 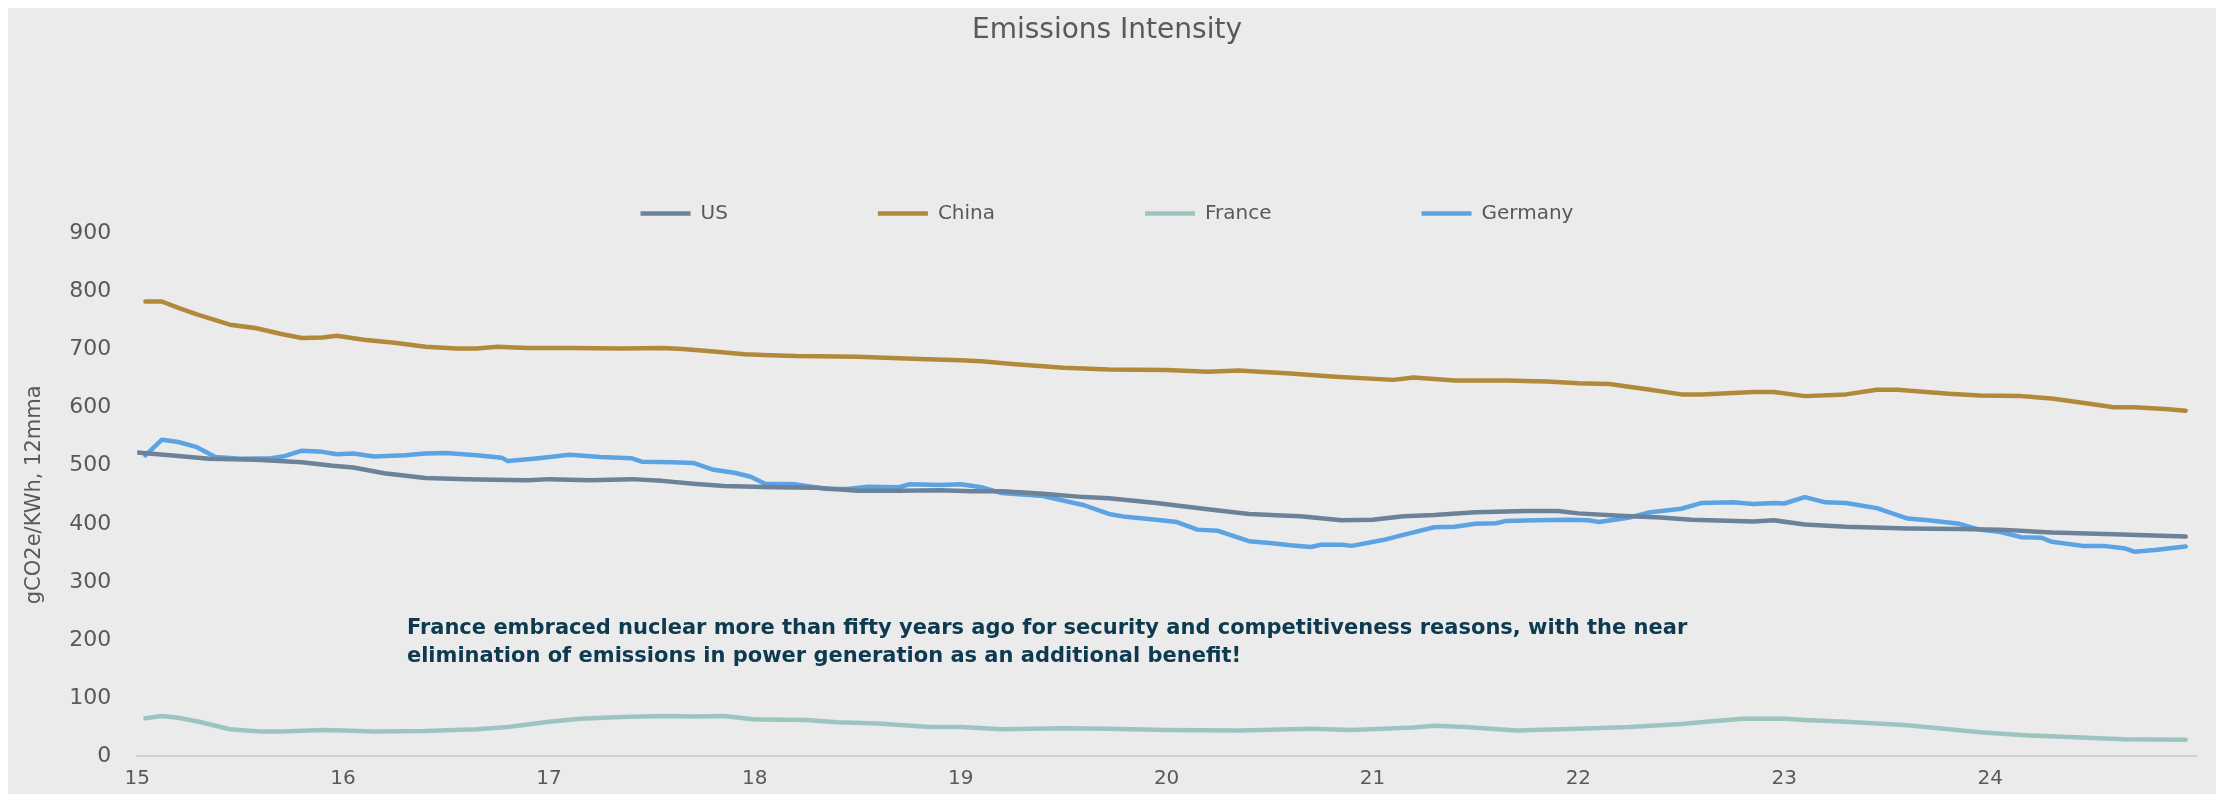 What do you see at coordinates (90, 696) in the screenshot?
I see `y-tick-label: 100` at bounding box center [90, 696].